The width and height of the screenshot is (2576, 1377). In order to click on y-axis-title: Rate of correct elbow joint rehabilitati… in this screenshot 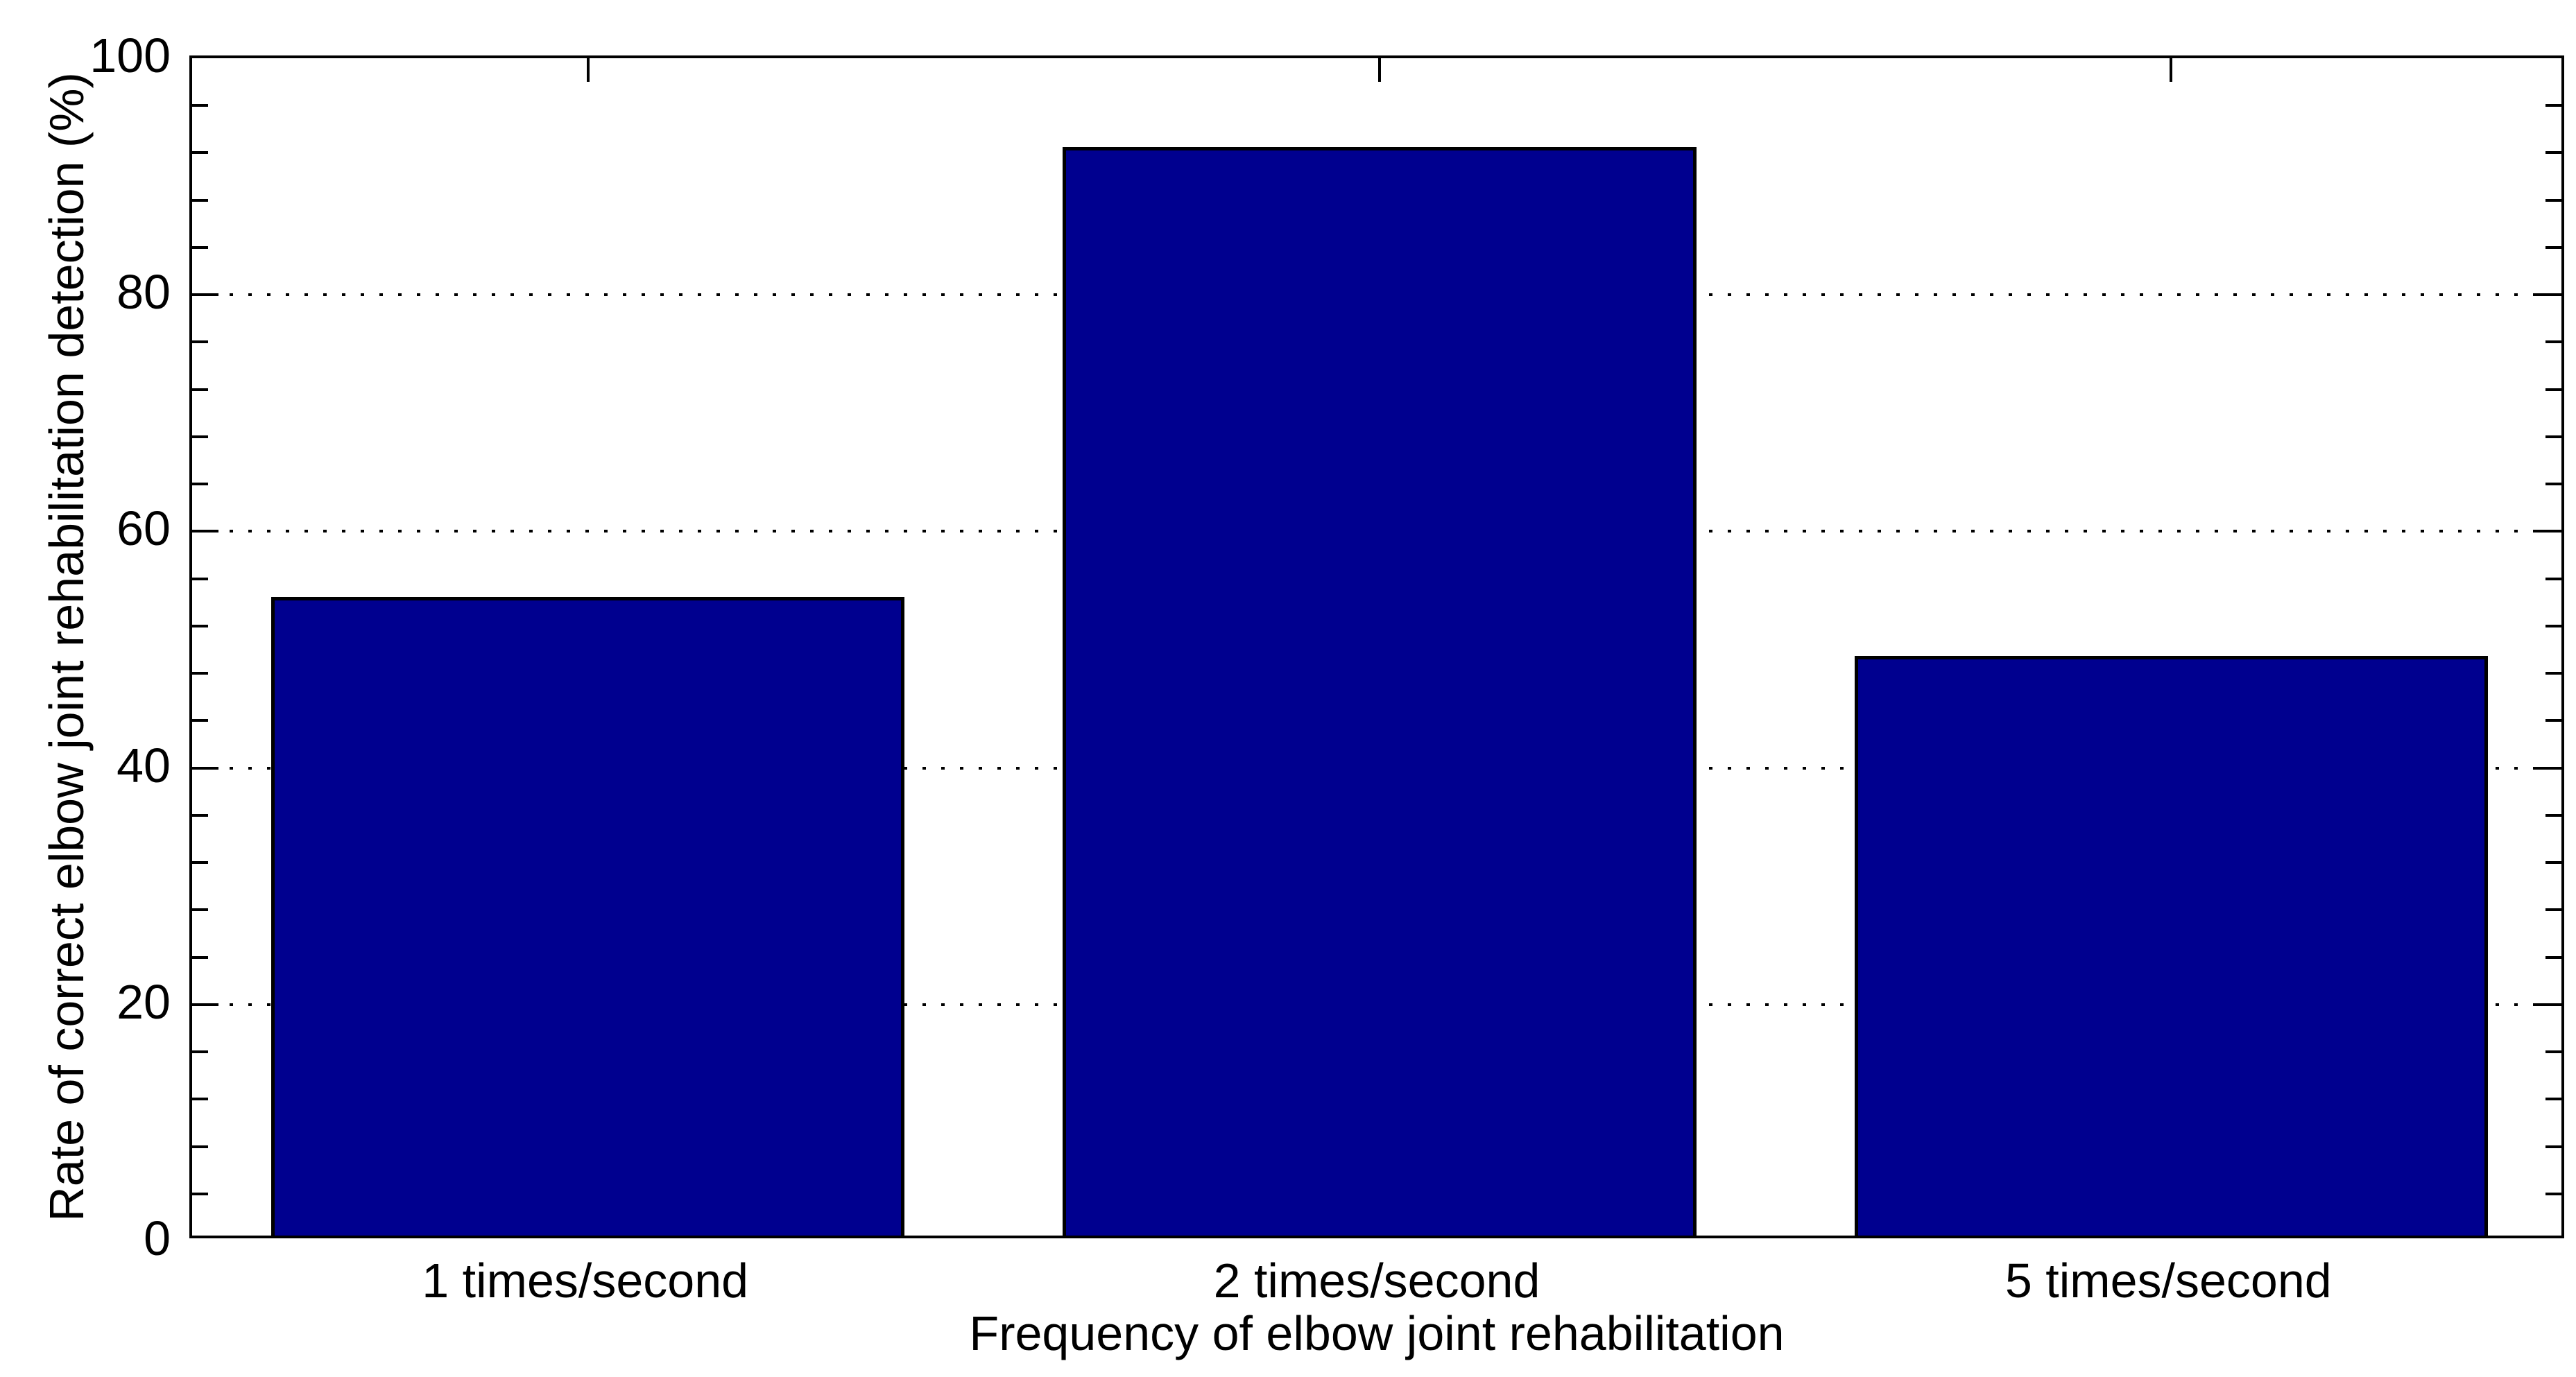, I will do `click(67, 647)`.